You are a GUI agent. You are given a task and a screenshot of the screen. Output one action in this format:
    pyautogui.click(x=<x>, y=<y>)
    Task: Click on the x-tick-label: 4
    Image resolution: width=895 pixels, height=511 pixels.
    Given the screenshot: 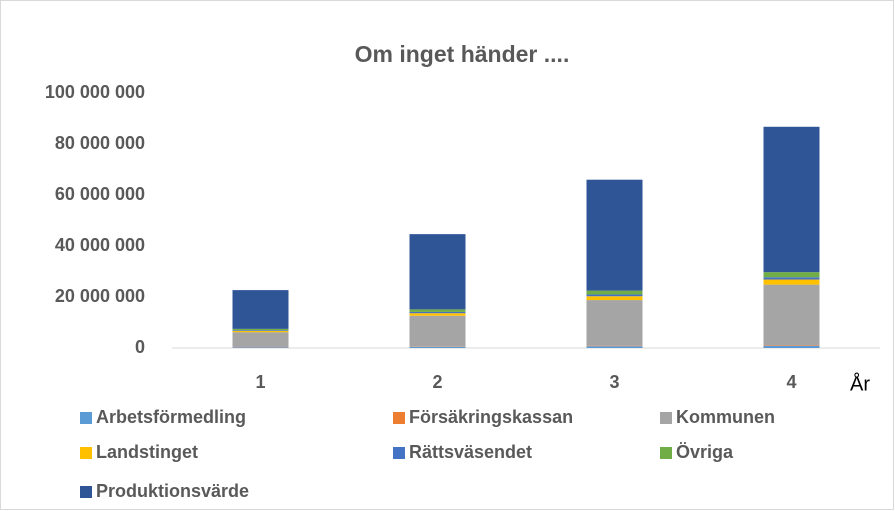 What is the action you would take?
    pyautogui.click(x=791, y=382)
    